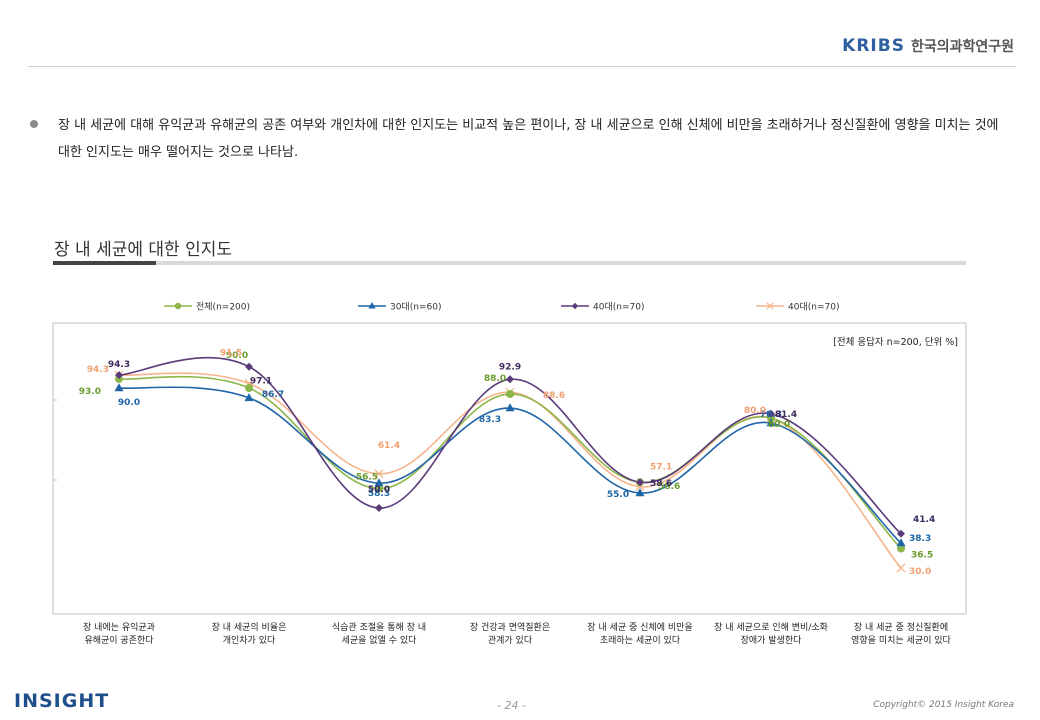  I want to click on data-label: 81.4, so click(786, 415).